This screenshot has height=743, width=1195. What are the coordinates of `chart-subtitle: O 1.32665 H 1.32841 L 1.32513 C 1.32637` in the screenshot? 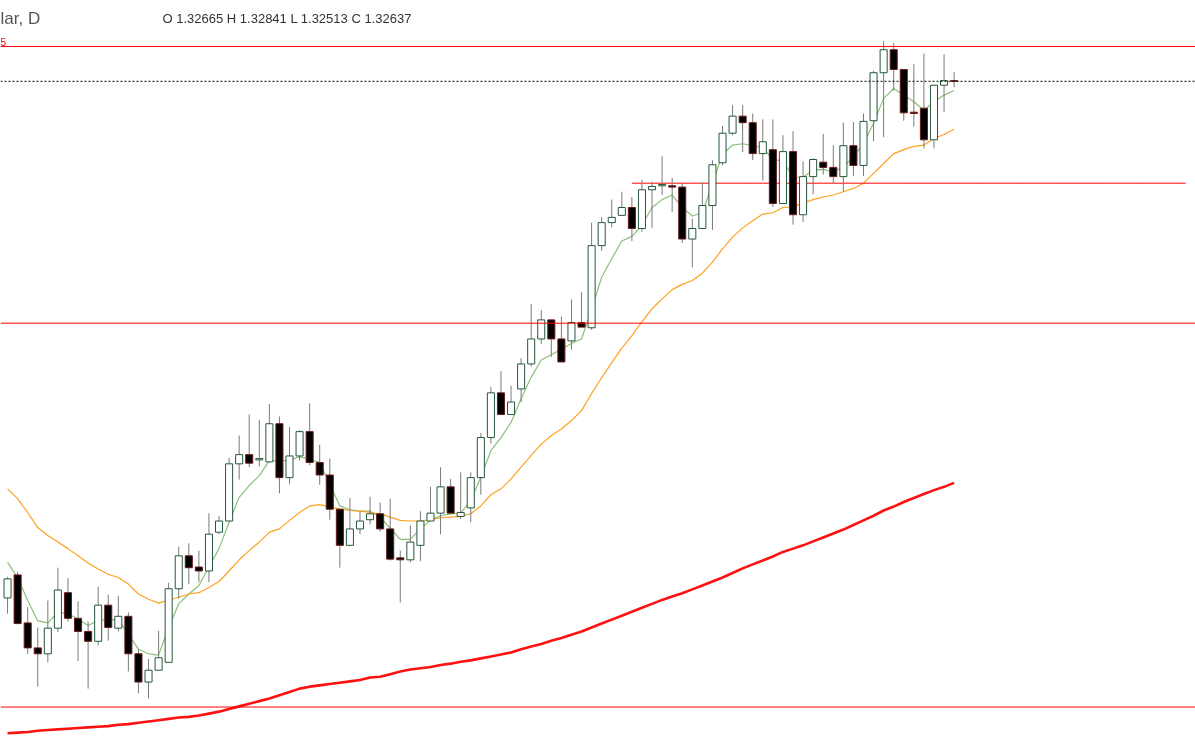 It's located at (287, 18).